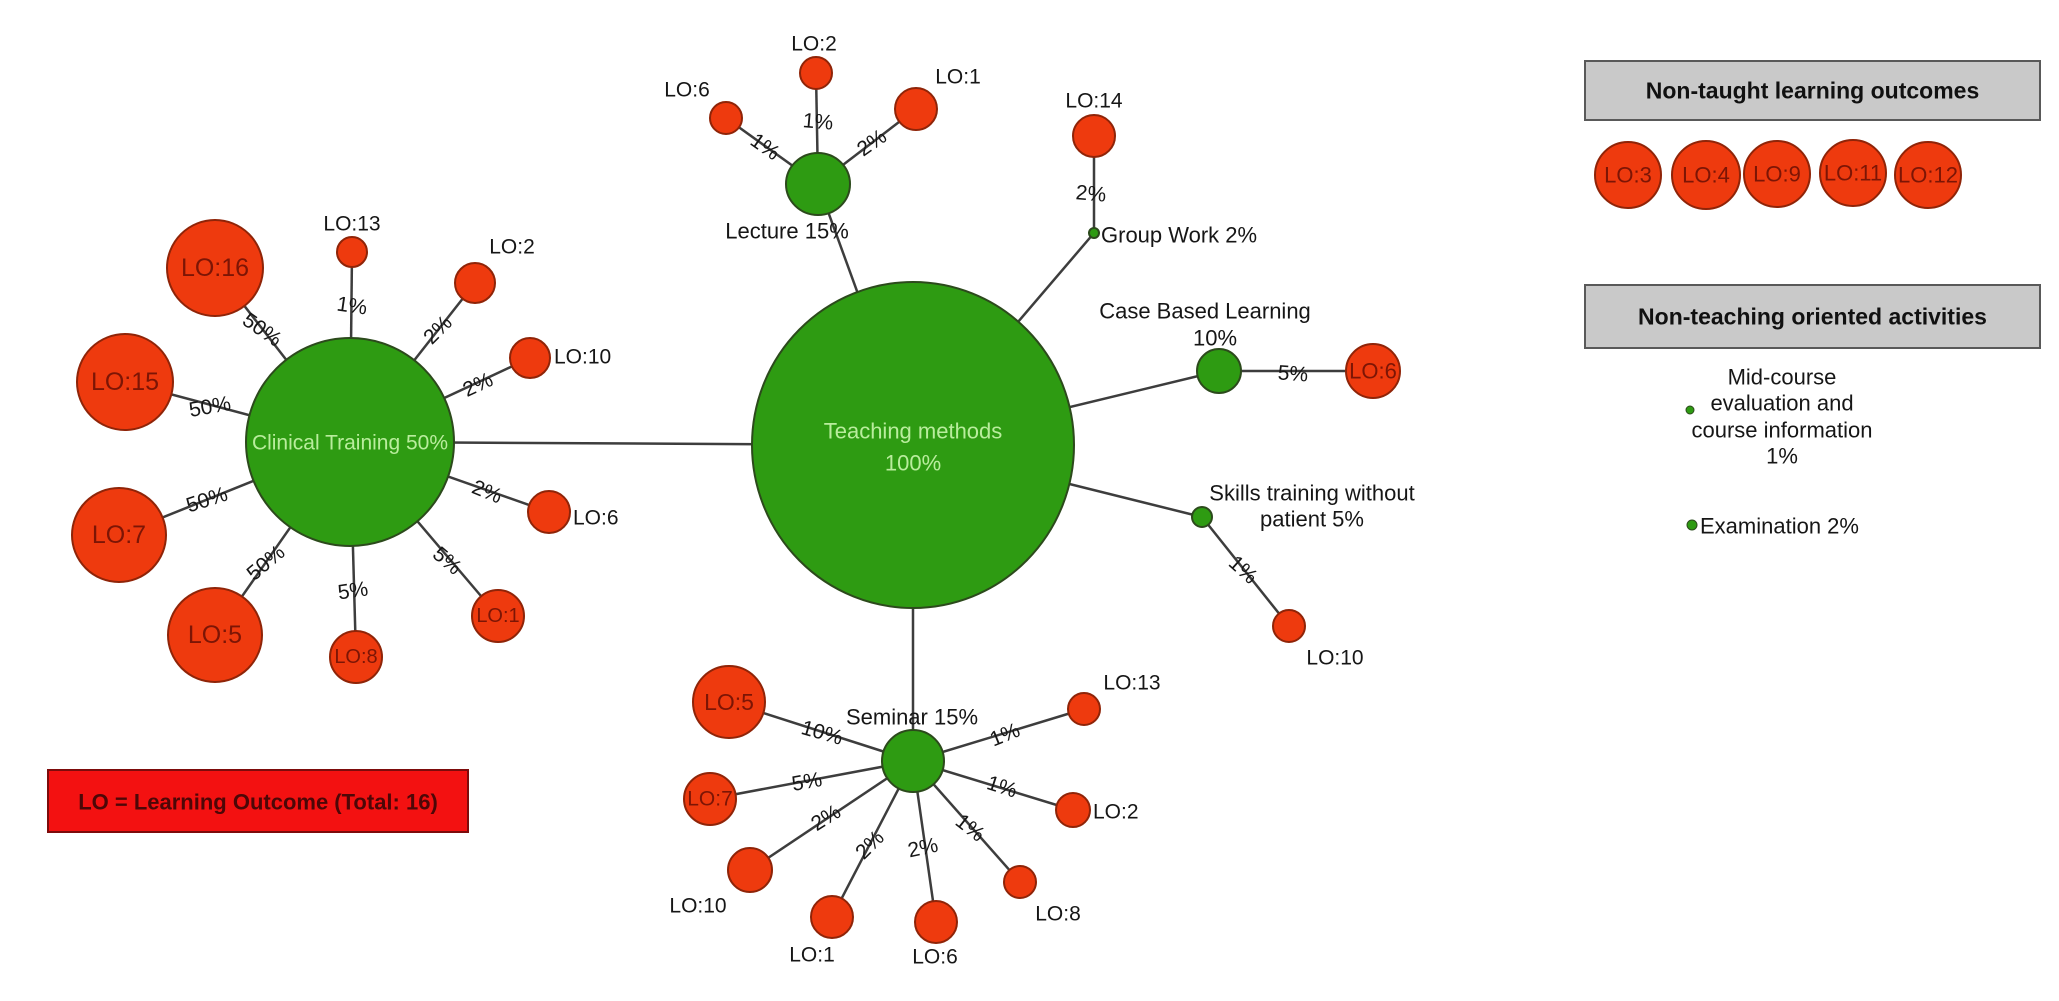  Describe the element at coordinates (1781, 403) in the screenshot. I see `mid-course-evaluation-text-1: evaluation and` at that location.